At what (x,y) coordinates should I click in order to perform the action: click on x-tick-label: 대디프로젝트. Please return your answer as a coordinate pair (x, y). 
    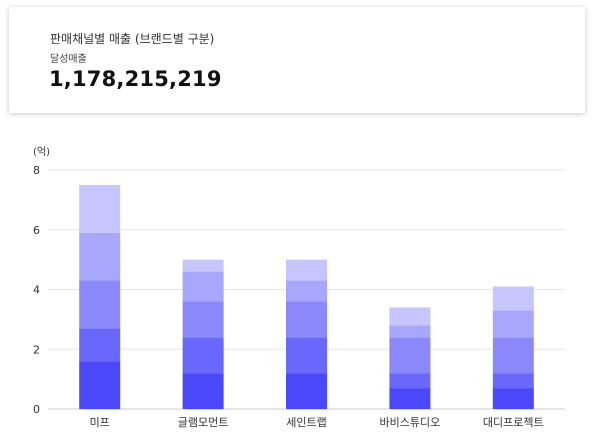
    Looking at the image, I should click on (513, 422).